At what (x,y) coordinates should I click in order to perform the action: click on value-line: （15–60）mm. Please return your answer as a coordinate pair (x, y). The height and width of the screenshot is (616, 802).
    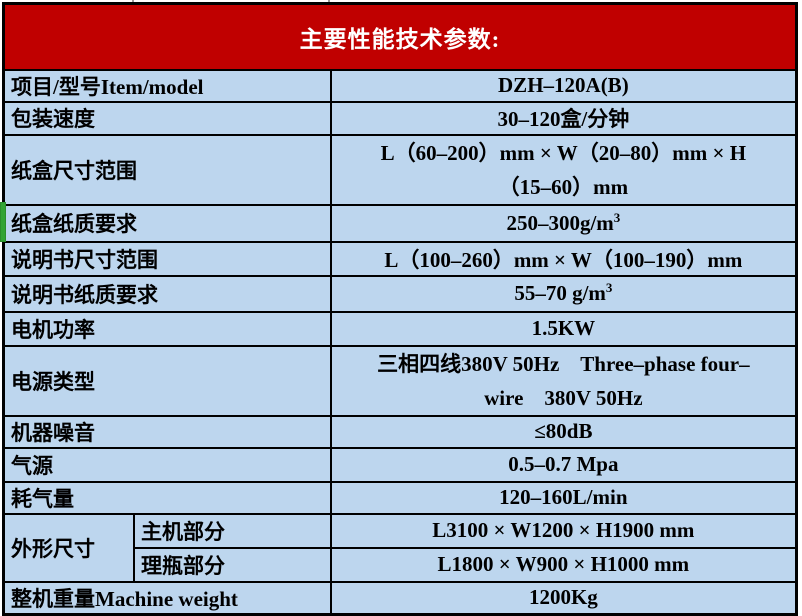
    Looking at the image, I should click on (563, 186).